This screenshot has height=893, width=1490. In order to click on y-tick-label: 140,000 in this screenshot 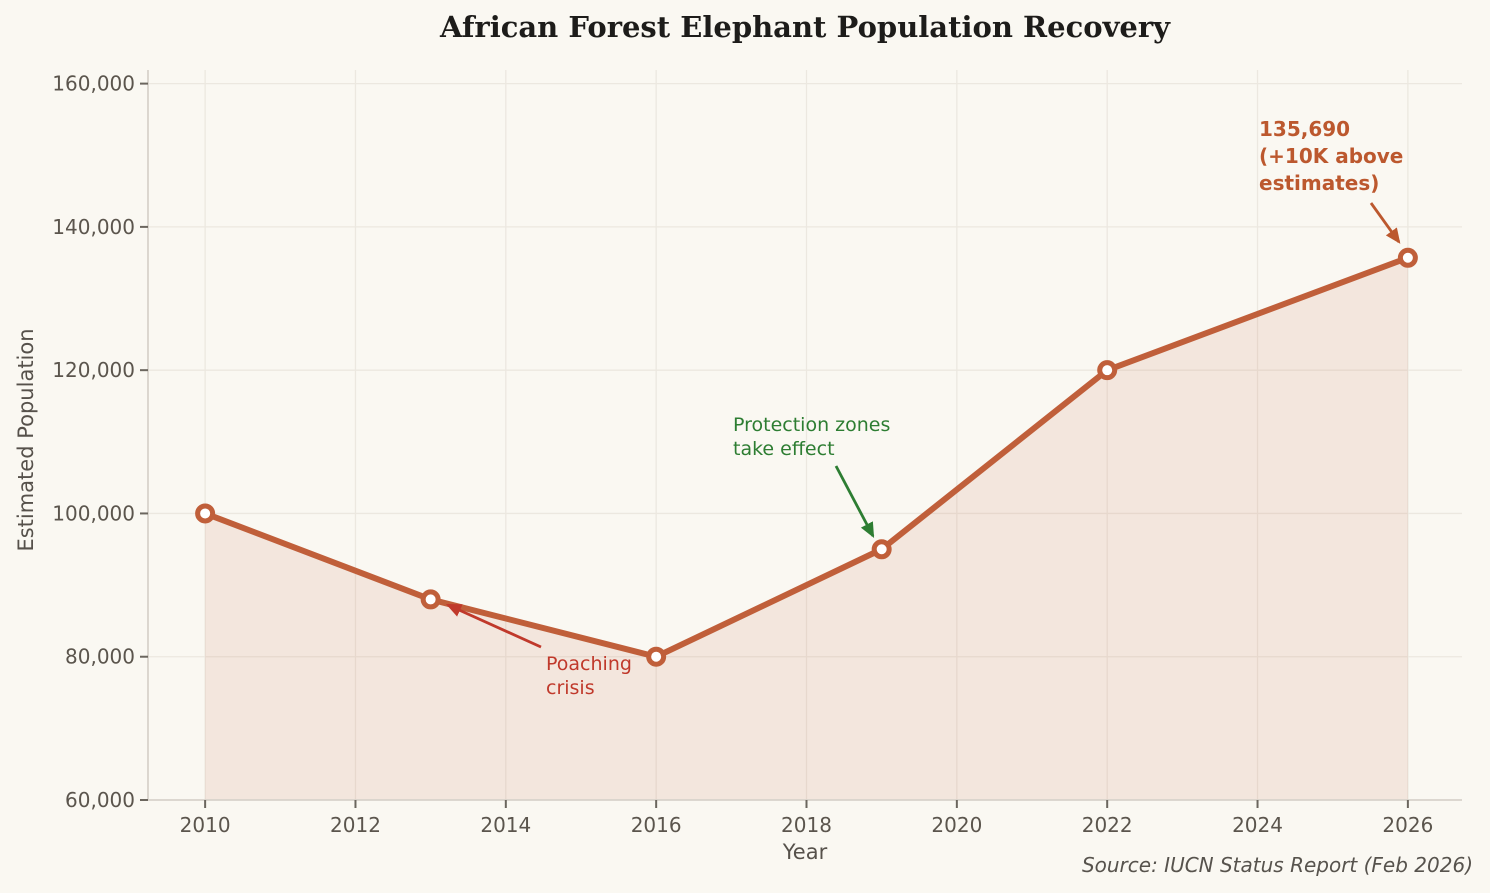, I will do `click(93, 227)`.